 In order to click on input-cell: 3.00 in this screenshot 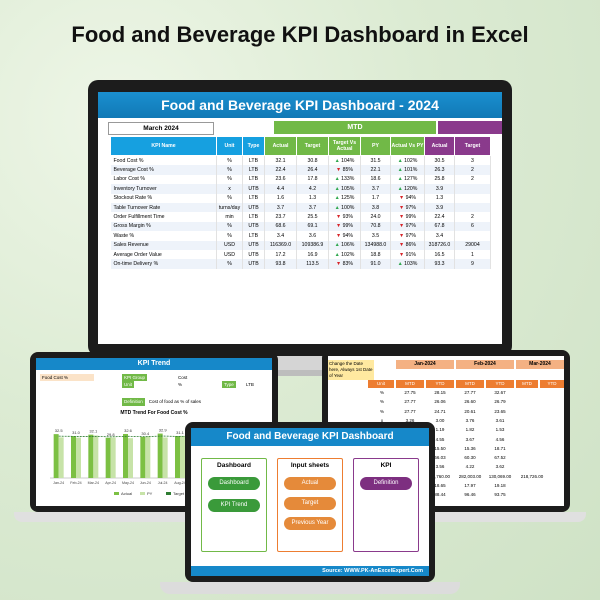, I will do `click(440, 420)`.